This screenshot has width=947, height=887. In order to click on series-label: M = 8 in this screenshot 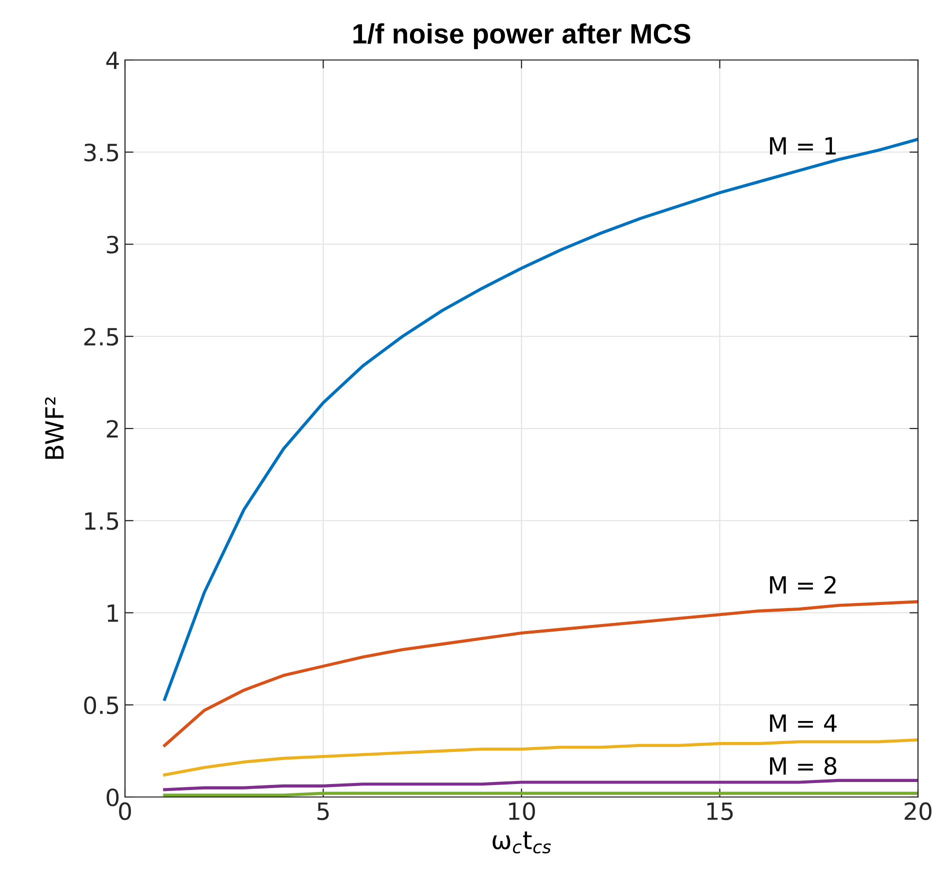, I will do `click(803, 766)`.